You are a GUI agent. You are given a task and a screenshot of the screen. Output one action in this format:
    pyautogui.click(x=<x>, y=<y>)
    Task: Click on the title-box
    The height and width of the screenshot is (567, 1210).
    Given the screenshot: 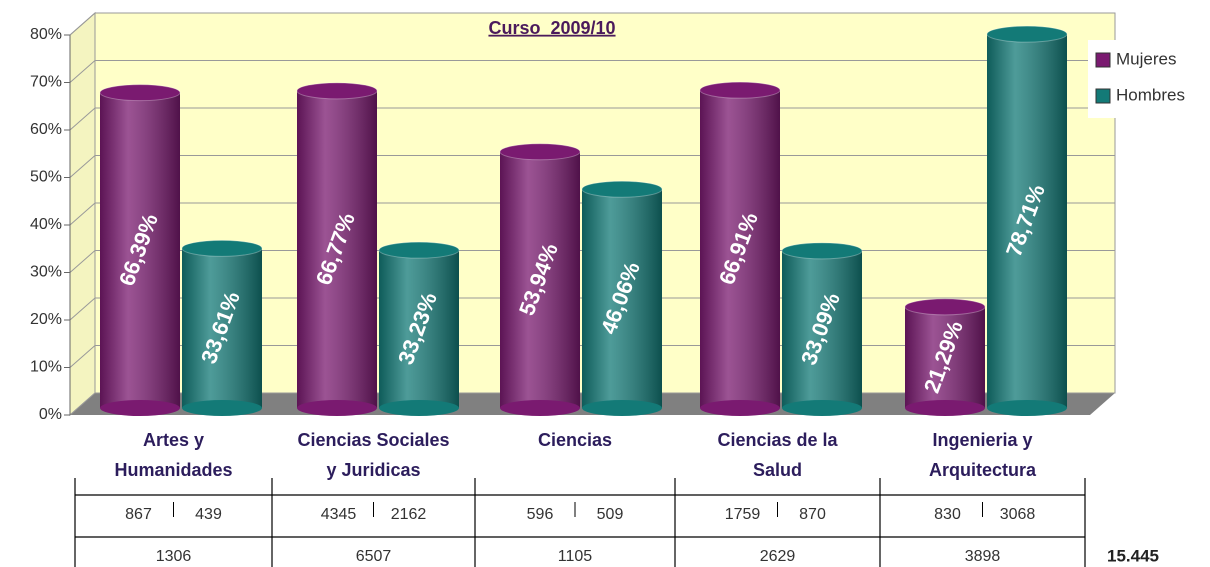 What is the action you would take?
    pyautogui.click(x=552, y=29)
    